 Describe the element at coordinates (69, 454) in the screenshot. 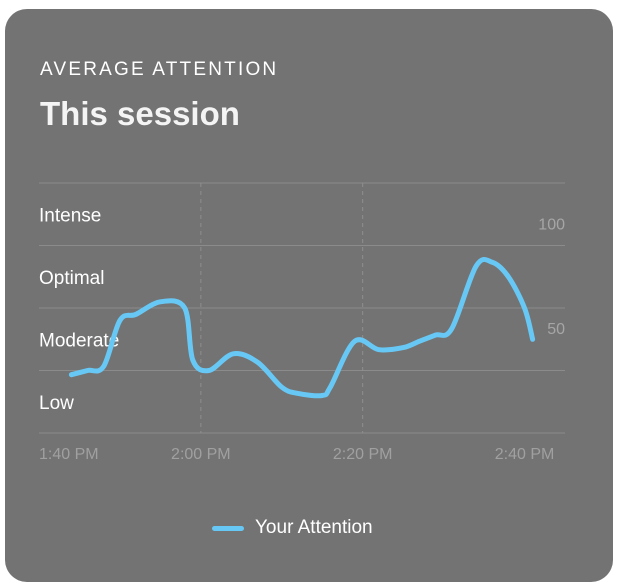

I see `x-tick-label: 1:40 PM` at that location.